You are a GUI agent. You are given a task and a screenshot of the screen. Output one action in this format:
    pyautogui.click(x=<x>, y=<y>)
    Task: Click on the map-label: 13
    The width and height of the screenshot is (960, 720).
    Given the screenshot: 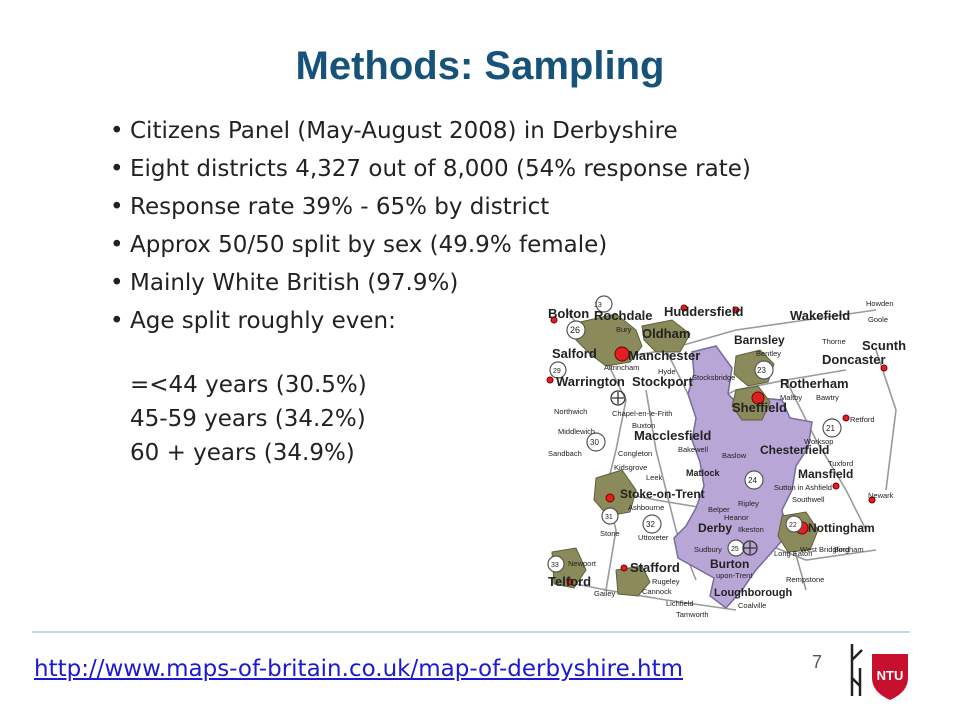 What is the action you would take?
    pyautogui.click(x=598, y=305)
    